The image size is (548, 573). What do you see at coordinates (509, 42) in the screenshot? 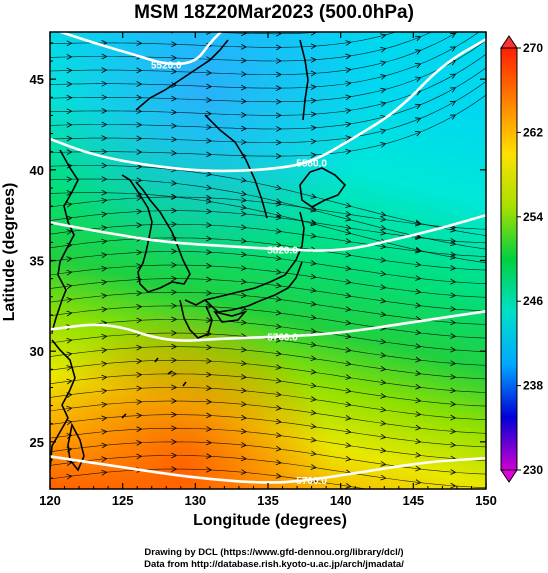
I see `colorbar-max-arrow` at bounding box center [509, 42].